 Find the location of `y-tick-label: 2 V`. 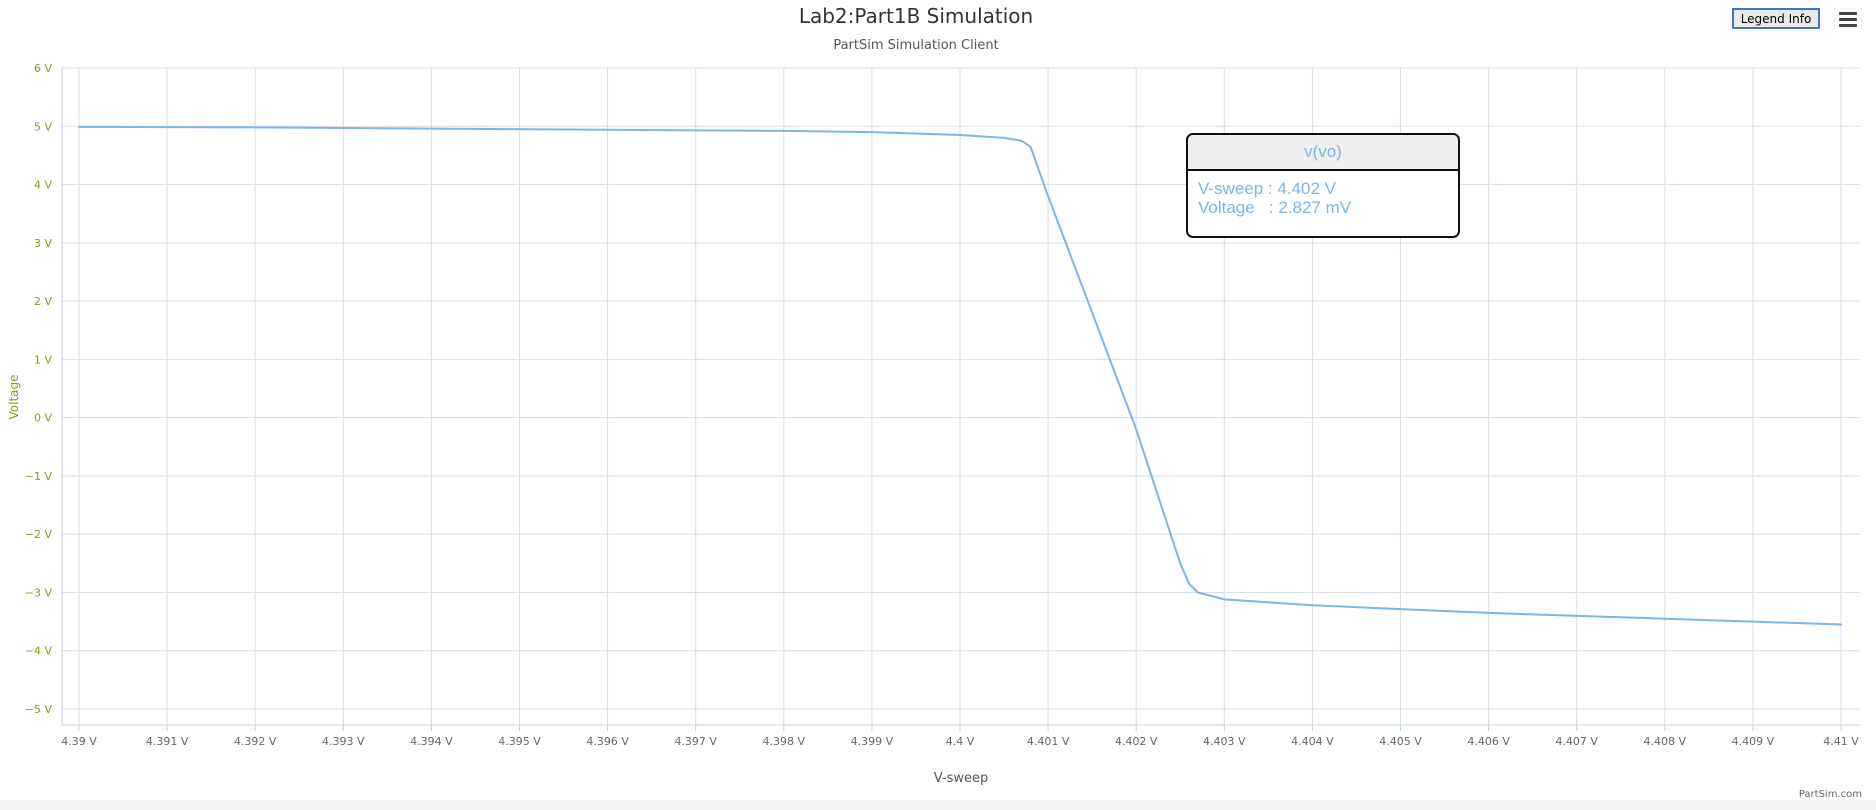

y-tick-label: 2 V is located at coordinates (43, 301).